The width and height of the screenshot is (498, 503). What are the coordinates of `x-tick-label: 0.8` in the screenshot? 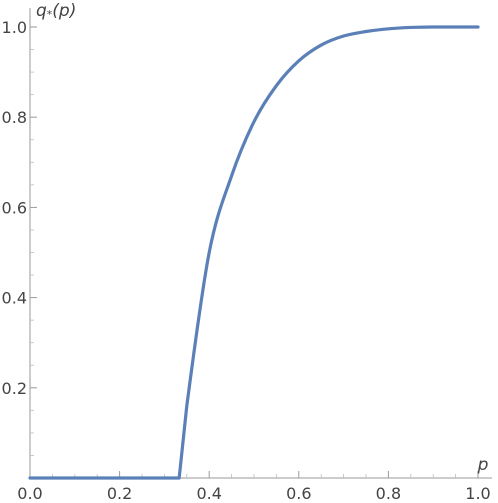 It's located at (388, 493).